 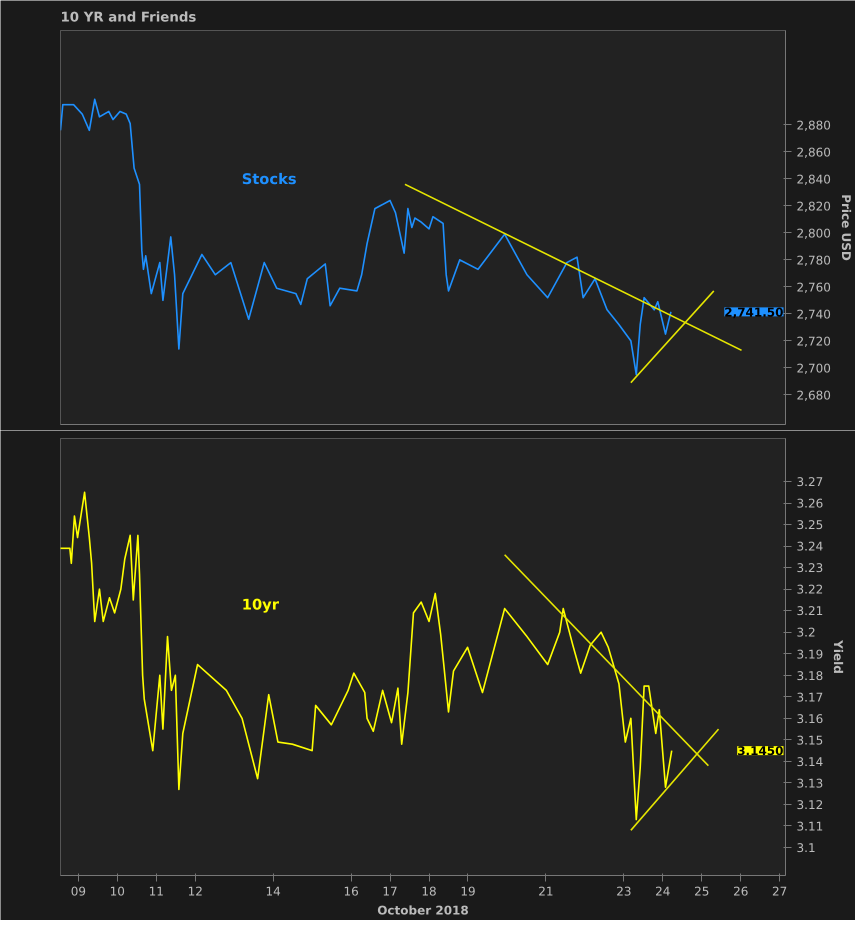 I want to click on x-tick-label: 23, so click(x=624, y=891).